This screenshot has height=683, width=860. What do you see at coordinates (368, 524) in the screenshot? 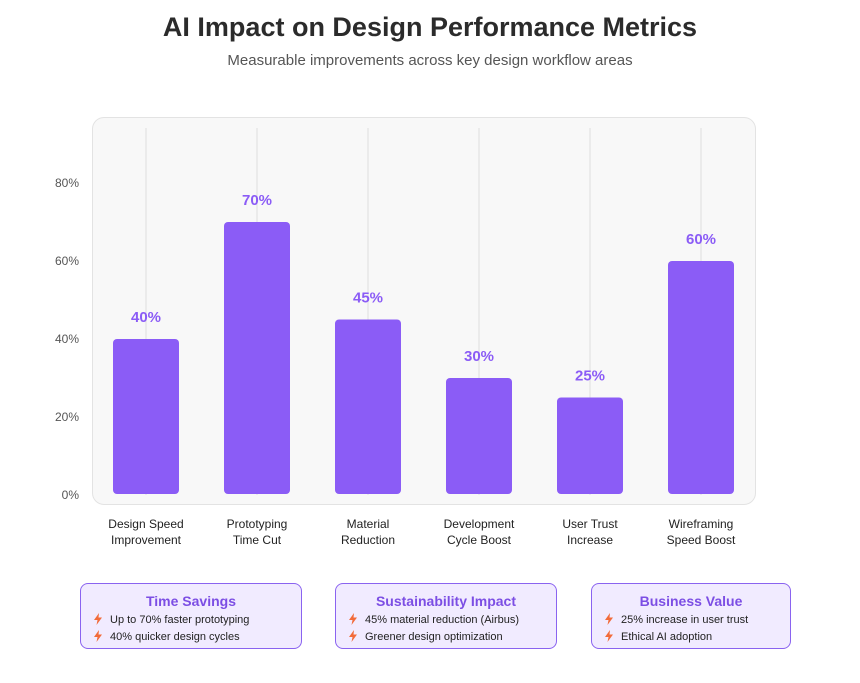
I see `x-tick-label: Material` at bounding box center [368, 524].